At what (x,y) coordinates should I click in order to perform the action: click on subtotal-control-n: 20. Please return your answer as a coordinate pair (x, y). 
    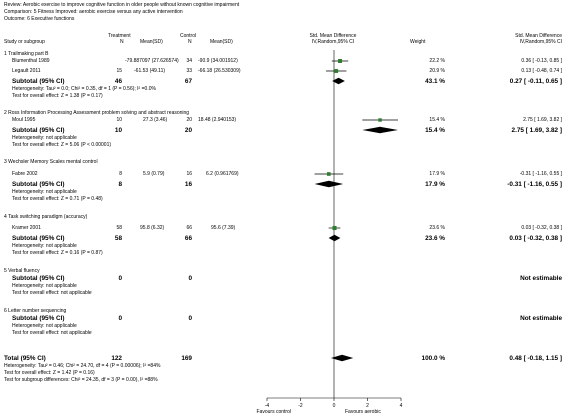
    Looking at the image, I should click on (188, 130).